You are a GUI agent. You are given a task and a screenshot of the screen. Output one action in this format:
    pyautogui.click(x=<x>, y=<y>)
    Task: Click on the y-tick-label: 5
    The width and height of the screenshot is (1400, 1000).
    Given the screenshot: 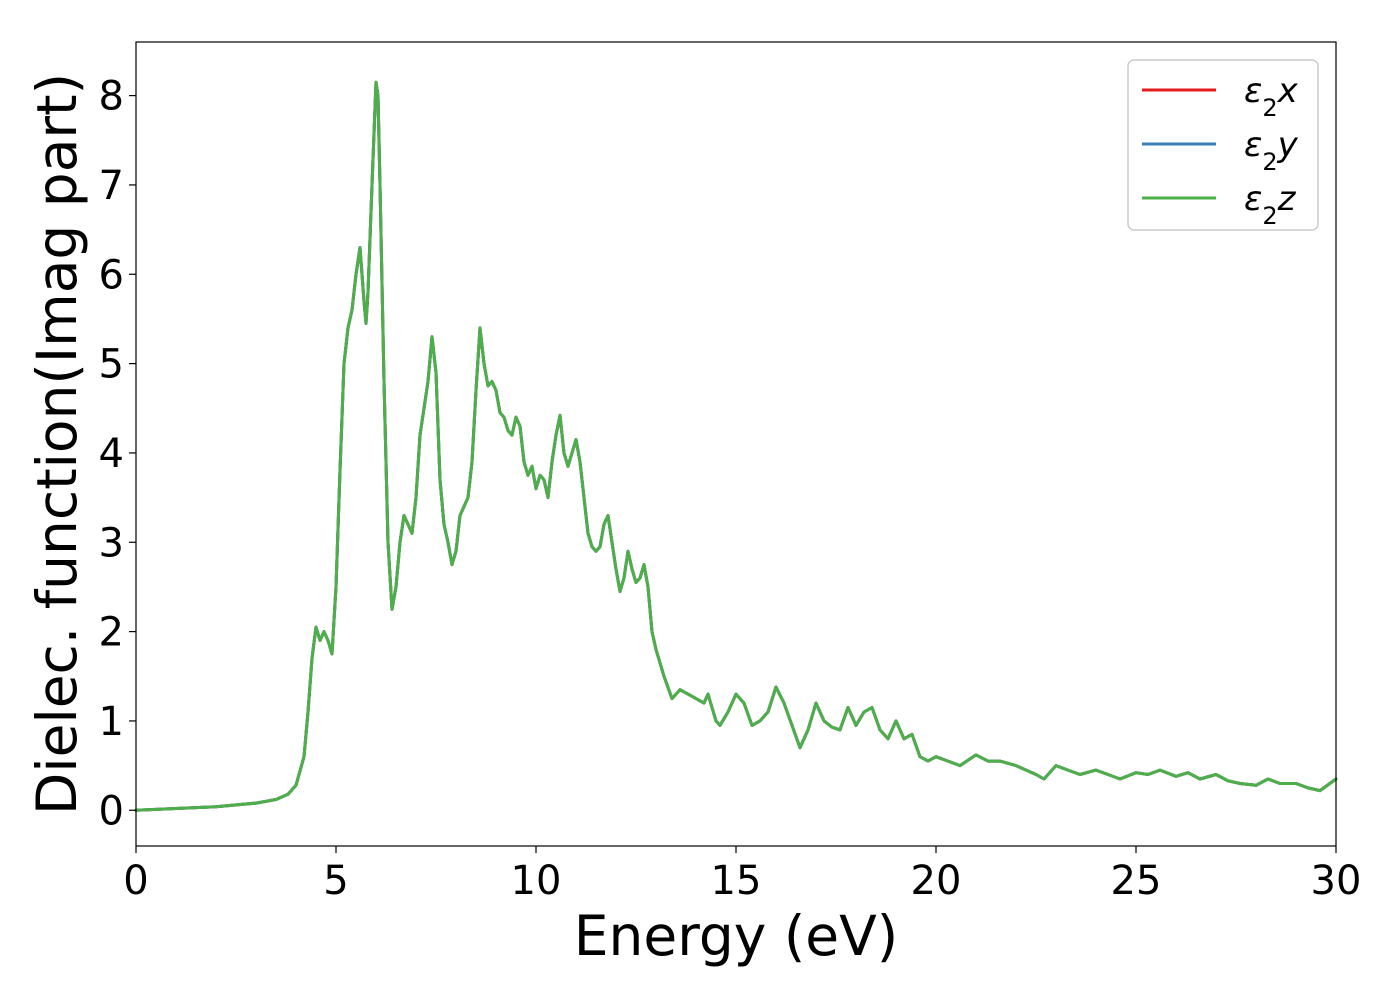 What is the action you would take?
    pyautogui.click(x=111, y=365)
    